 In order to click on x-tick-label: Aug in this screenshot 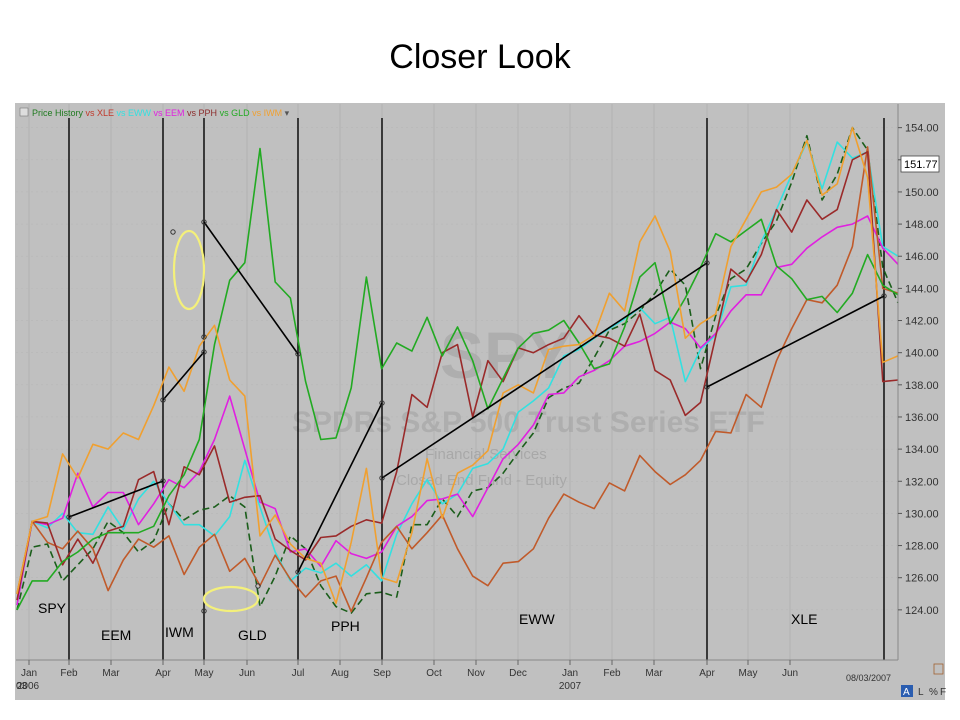, I will do `click(340, 673)`.